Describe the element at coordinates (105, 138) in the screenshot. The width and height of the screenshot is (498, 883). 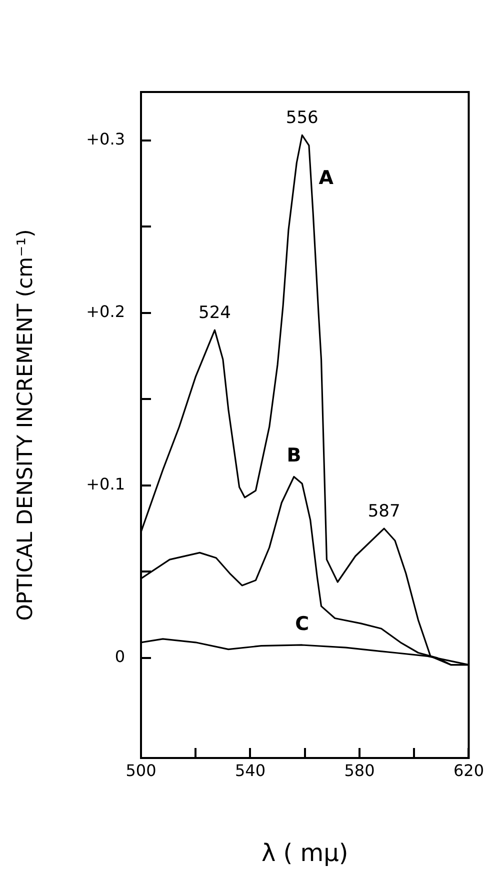
I see `y-tick-label: +0.3` at that location.